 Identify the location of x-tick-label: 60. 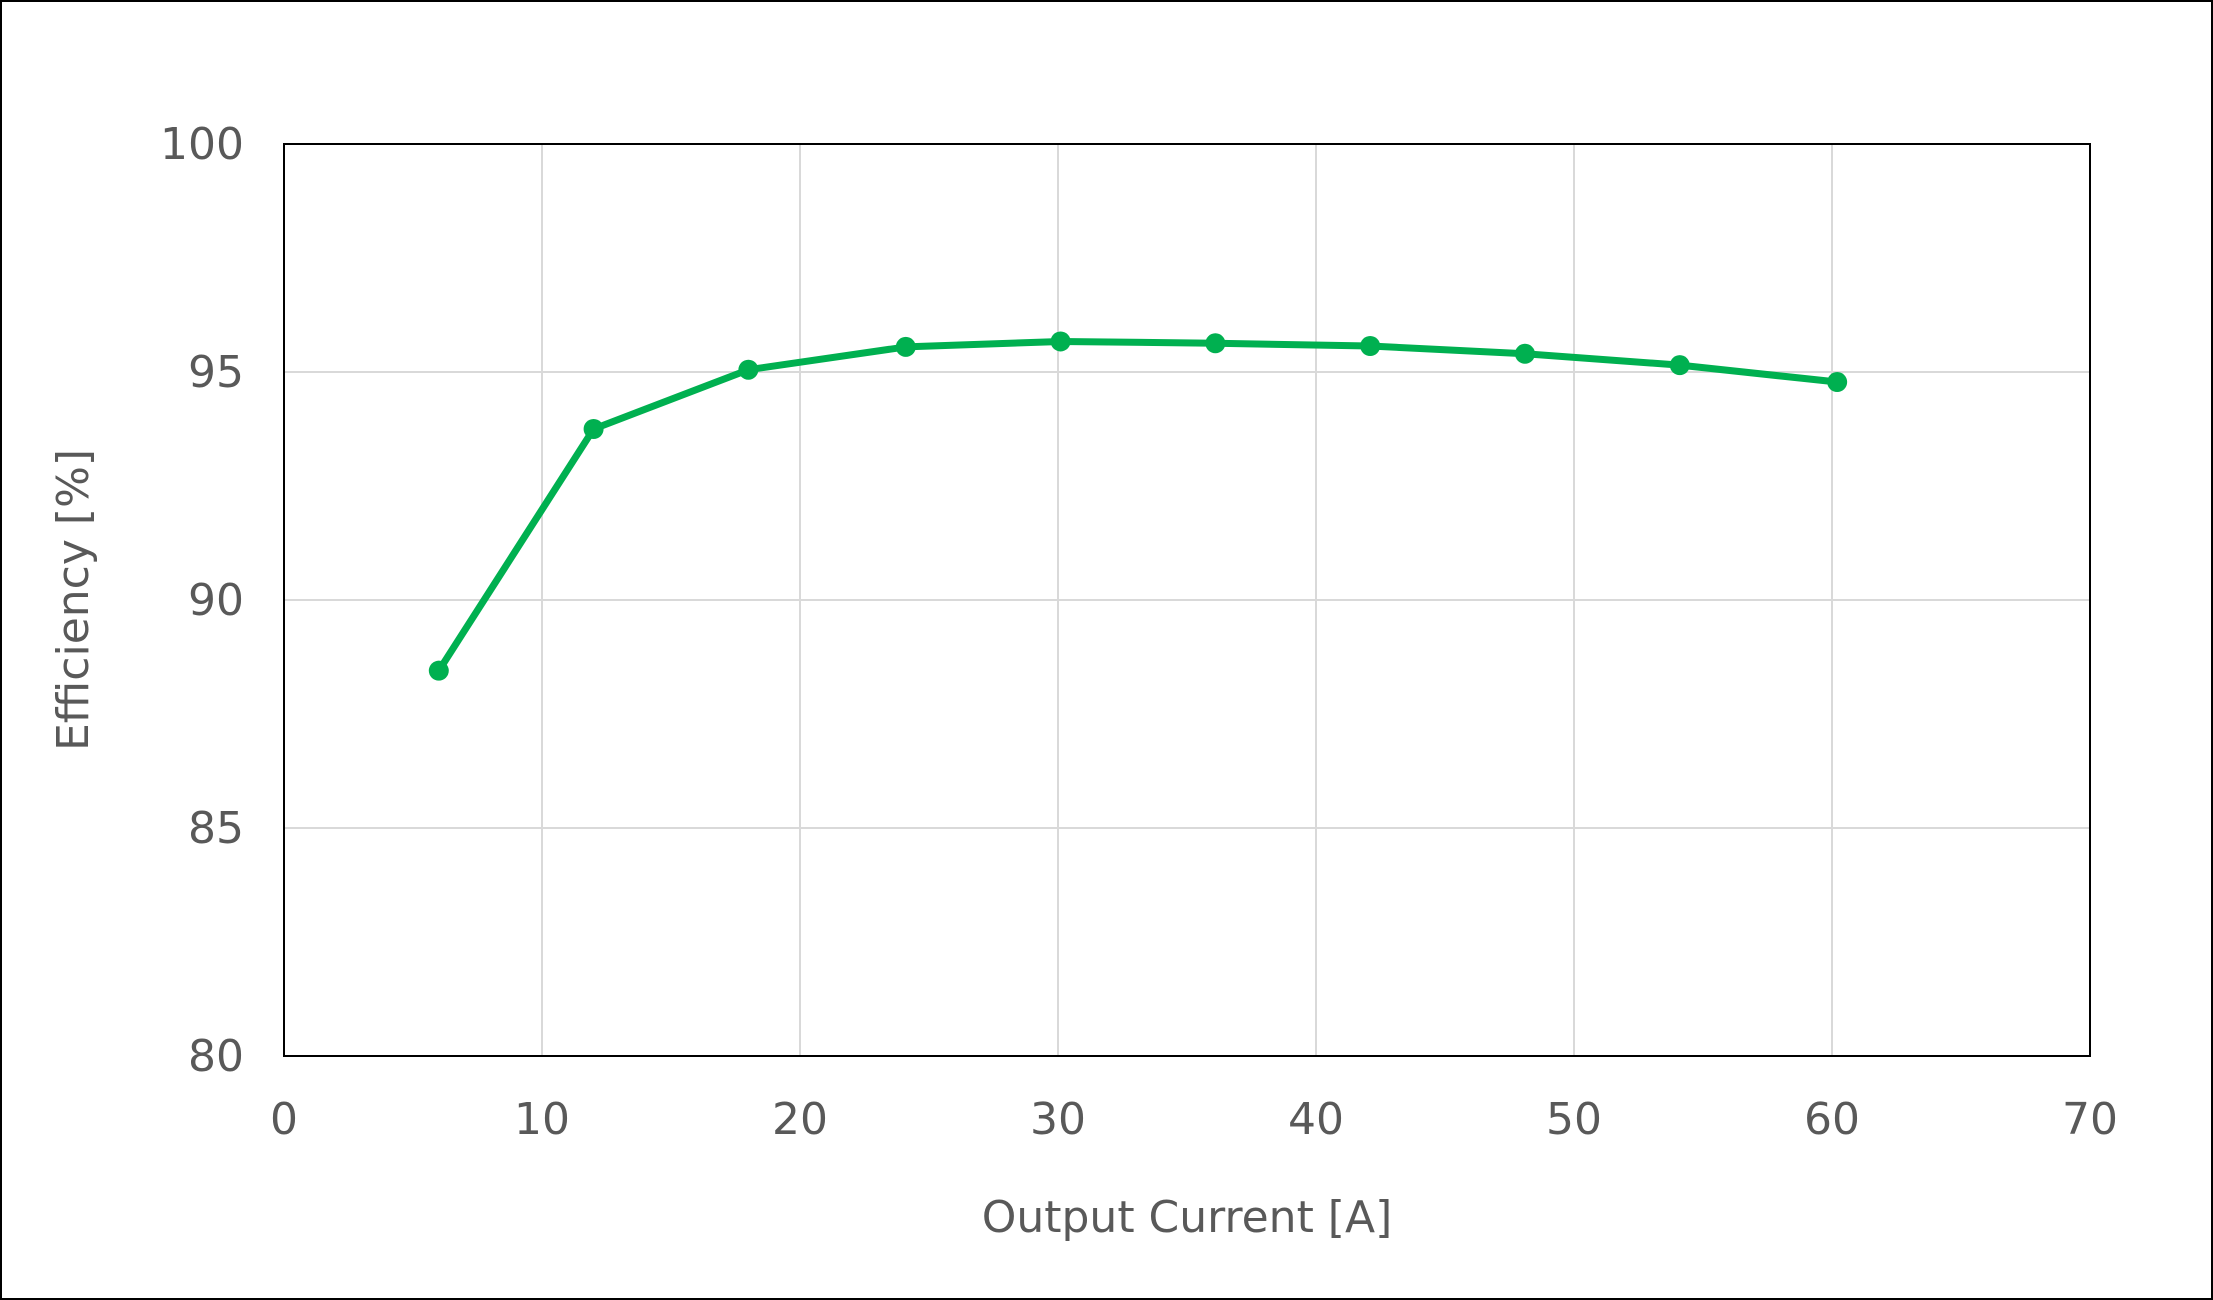
(1832, 1119).